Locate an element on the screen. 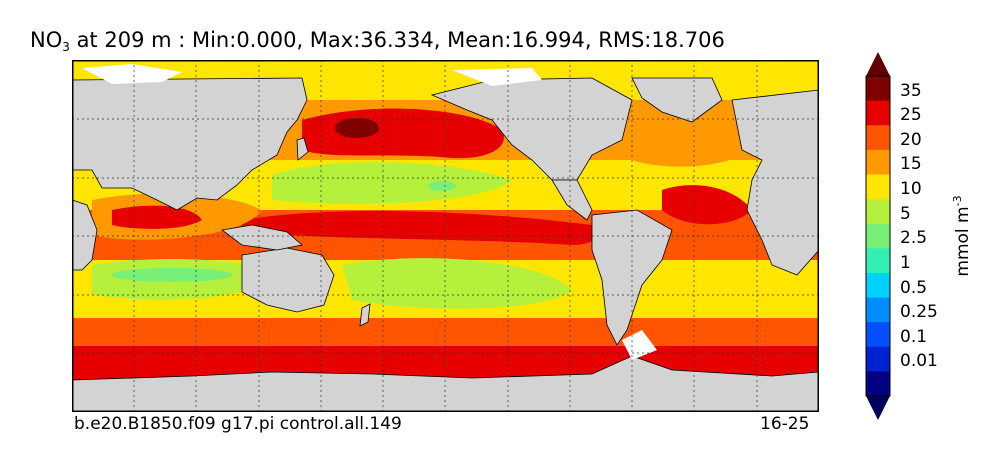  case-label: b.e20.B1850.f09 g17.pi control.all.149 is located at coordinates (238, 424).